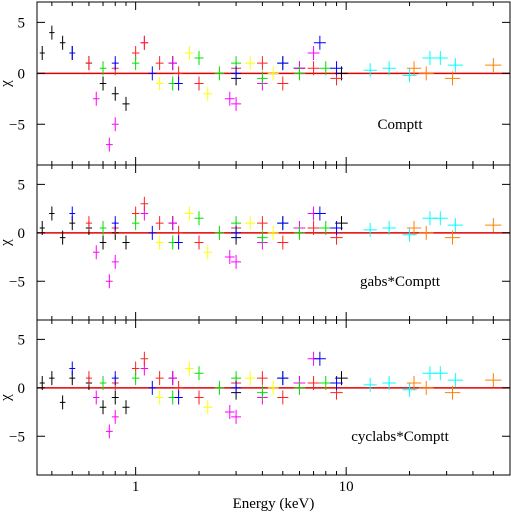  What do you see at coordinates (7, 398) in the screenshot?
I see `y-axis-label: χ` at bounding box center [7, 398].